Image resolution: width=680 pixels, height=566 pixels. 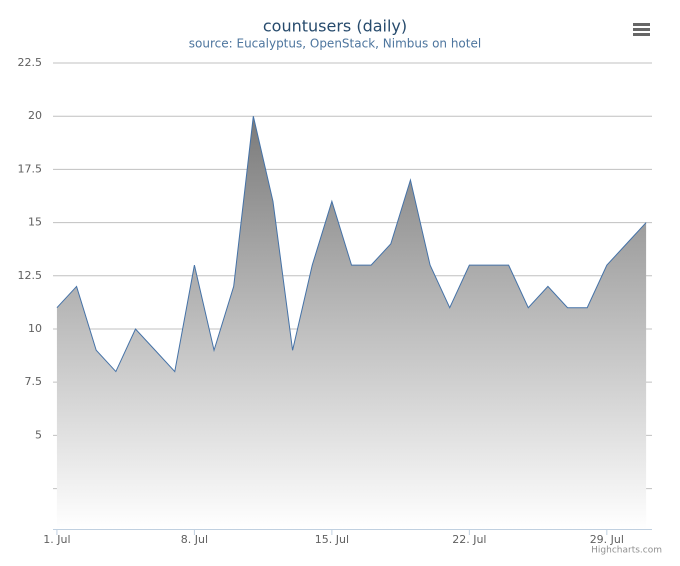 I want to click on y-tick-label: 5, so click(x=38, y=434).